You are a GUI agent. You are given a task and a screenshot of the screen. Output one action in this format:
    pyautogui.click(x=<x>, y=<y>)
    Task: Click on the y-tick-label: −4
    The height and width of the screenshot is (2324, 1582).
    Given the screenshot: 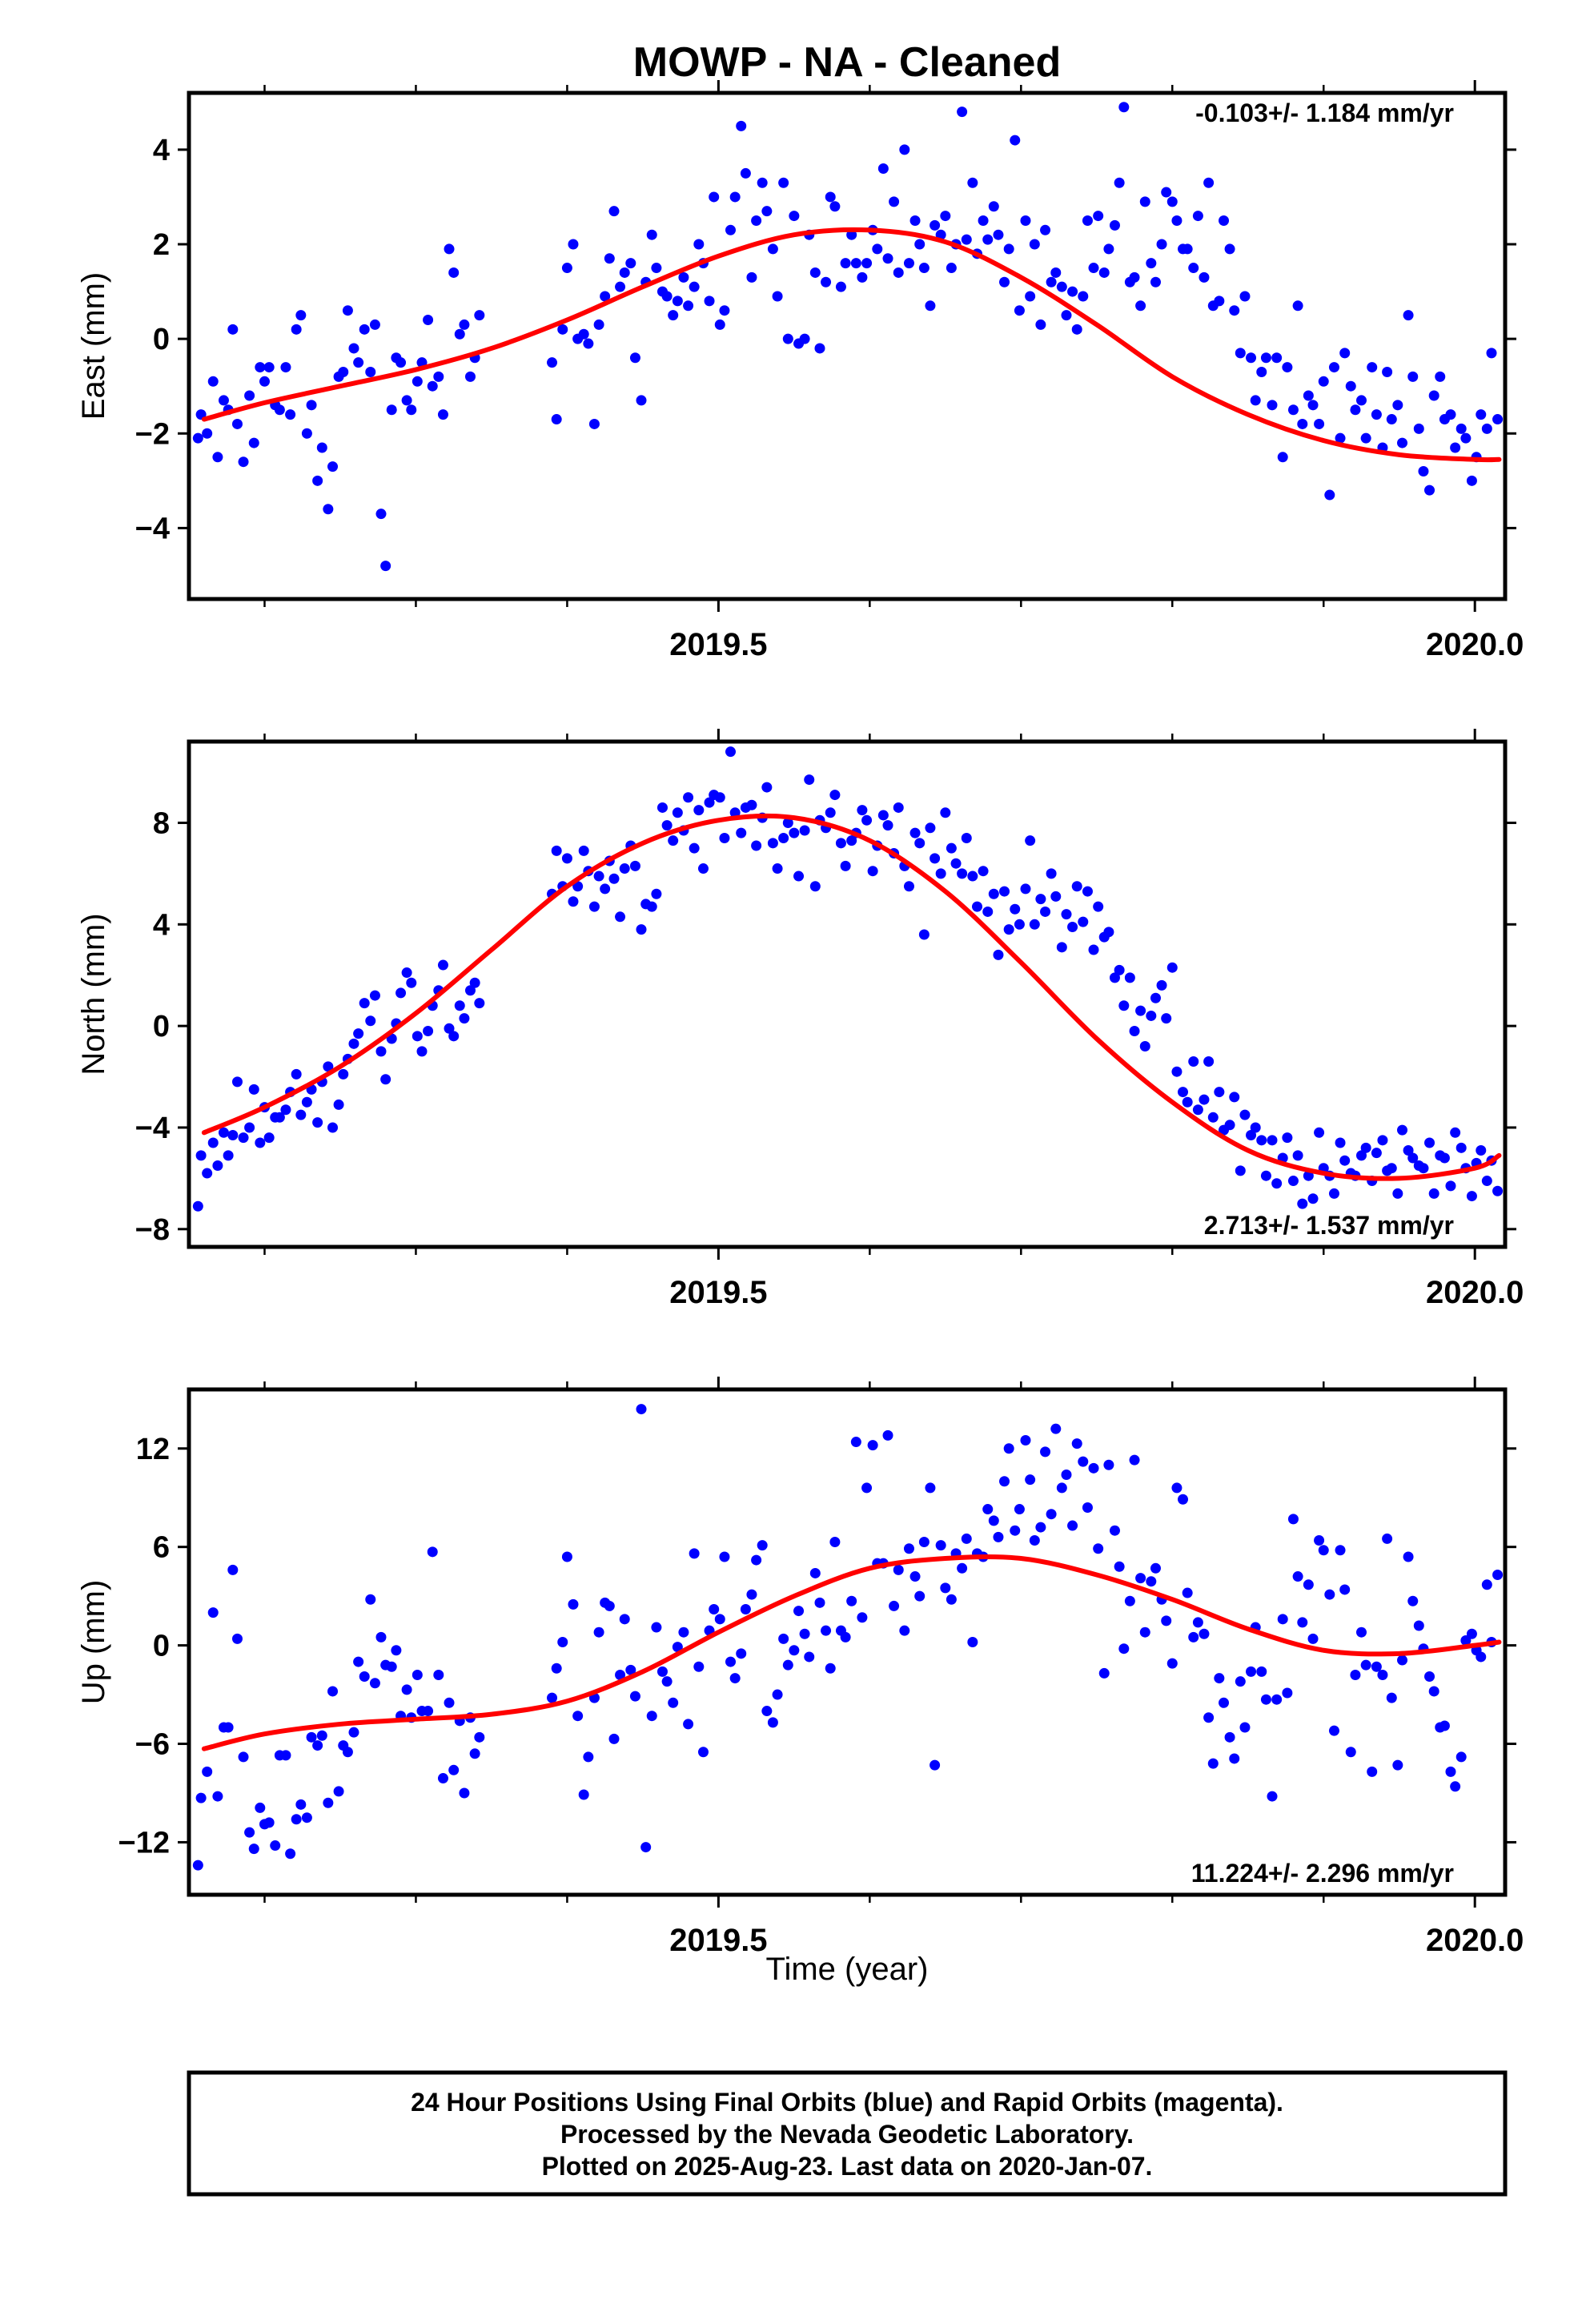 What is the action you would take?
    pyautogui.click(x=152, y=1128)
    